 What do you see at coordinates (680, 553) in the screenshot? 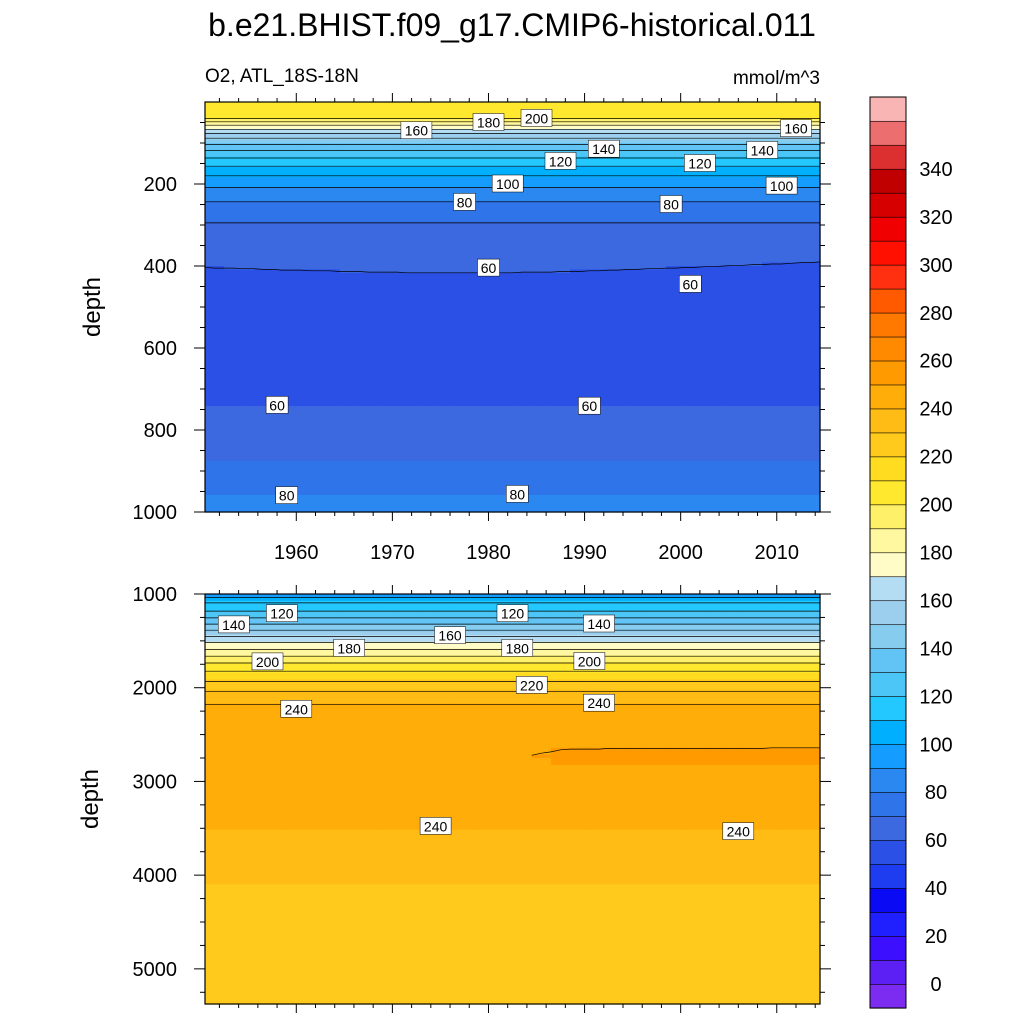
I see `x-tick-label: 2000` at bounding box center [680, 553].